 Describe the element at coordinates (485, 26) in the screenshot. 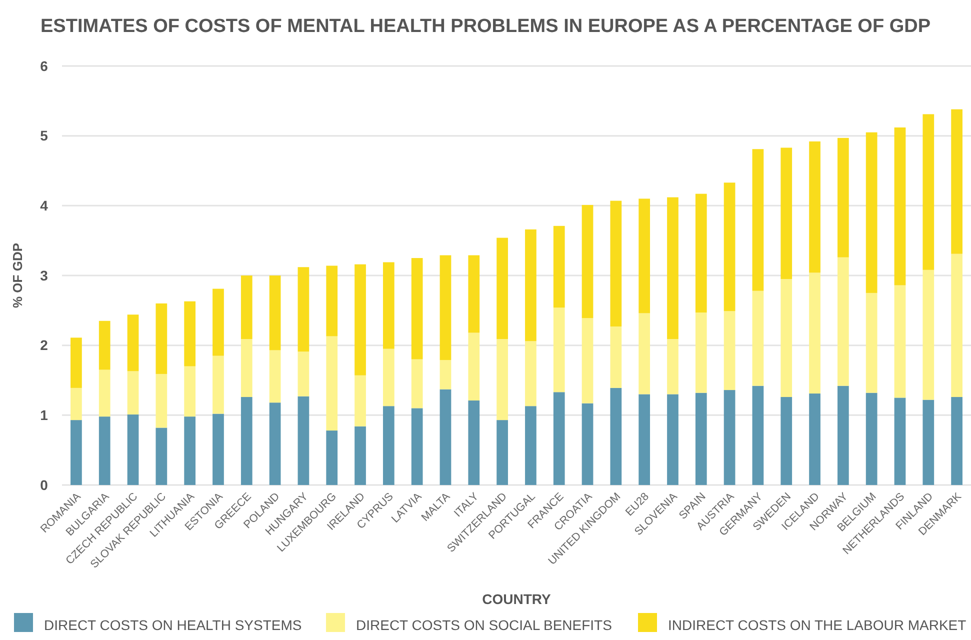

I see `chart-title: ESTIMATES OF COSTS OF MENTAL HEALTH PROBLEMS IN EUROPE AS A PERCENTAGE OF GDP` at that location.